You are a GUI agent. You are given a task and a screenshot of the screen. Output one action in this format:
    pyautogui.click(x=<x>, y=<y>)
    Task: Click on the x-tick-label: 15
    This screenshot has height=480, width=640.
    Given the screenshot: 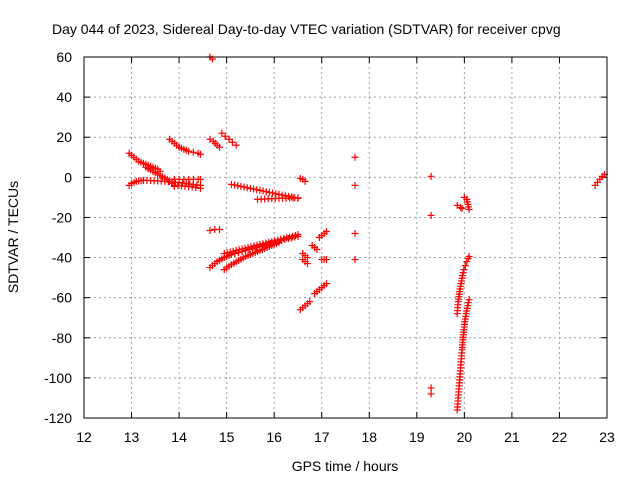 What is the action you would take?
    pyautogui.click(x=227, y=437)
    